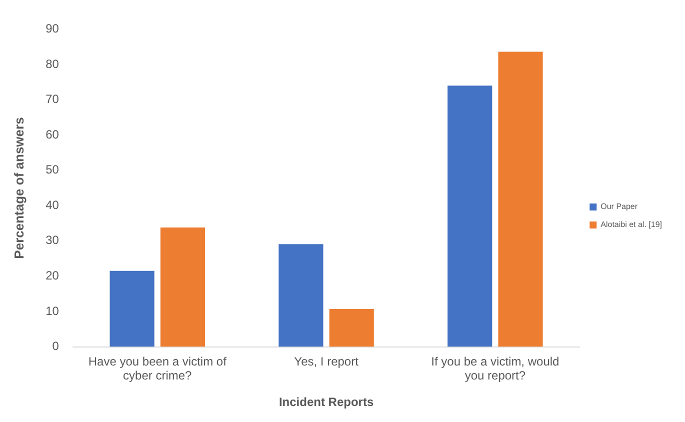 This screenshot has width=685, height=422. Describe the element at coordinates (53, 134) in the screenshot. I see `y-tick-label: 60` at that location.